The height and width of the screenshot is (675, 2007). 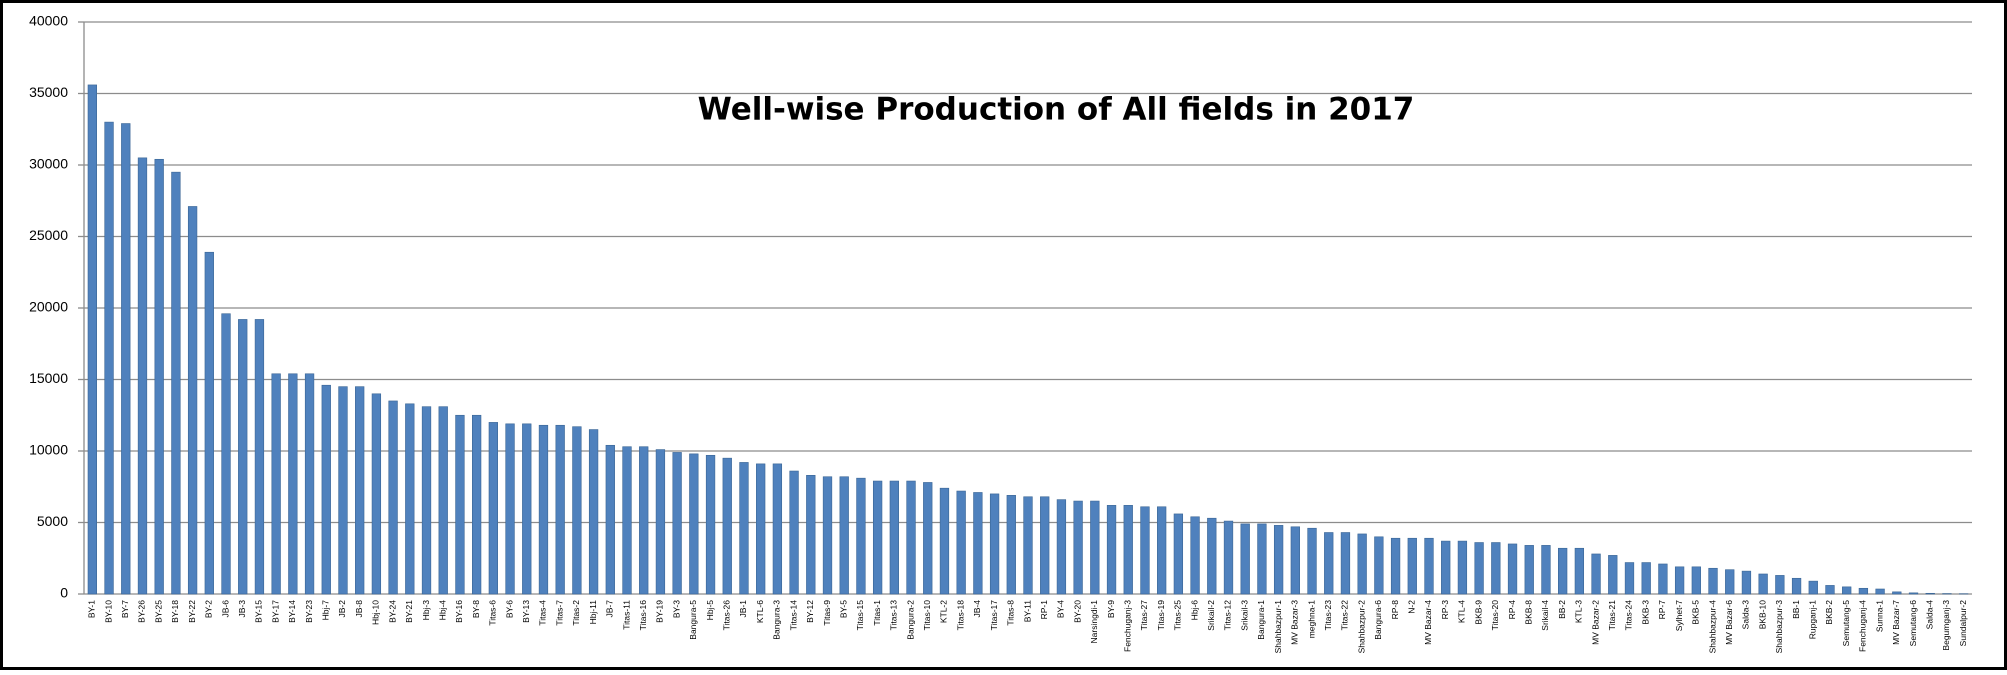 I want to click on x-tick-label: BY-19, so click(x=660, y=611).